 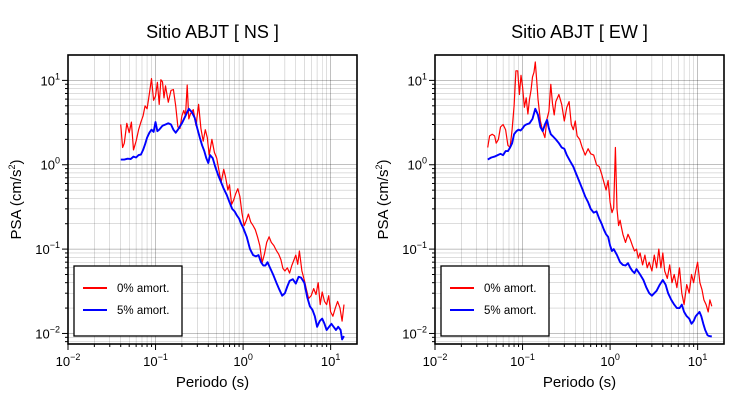 What do you see at coordinates (579, 32) in the screenshot?
I see `chart-title: Sitio ABJT [ EW ]` at bounding box center [579, 32].